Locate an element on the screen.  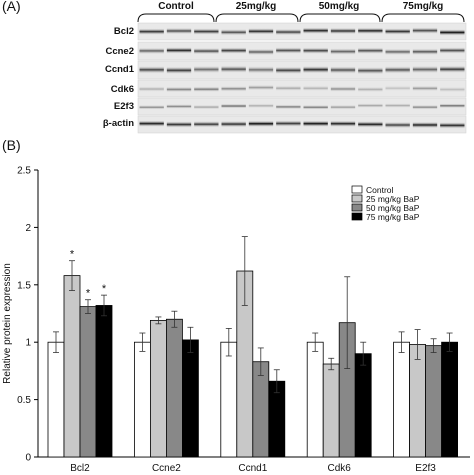
y-tick-label: 2 is located at coordinates (28, 228).